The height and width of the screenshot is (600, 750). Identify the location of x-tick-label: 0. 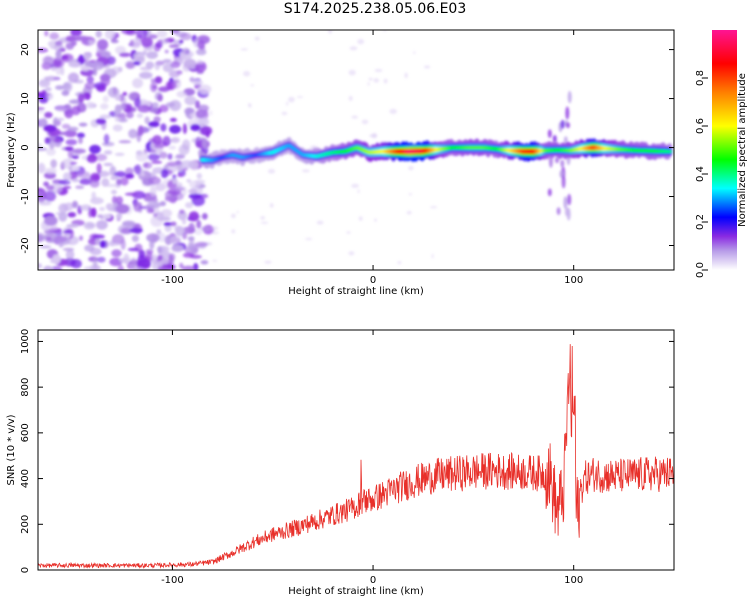
(373, 580).